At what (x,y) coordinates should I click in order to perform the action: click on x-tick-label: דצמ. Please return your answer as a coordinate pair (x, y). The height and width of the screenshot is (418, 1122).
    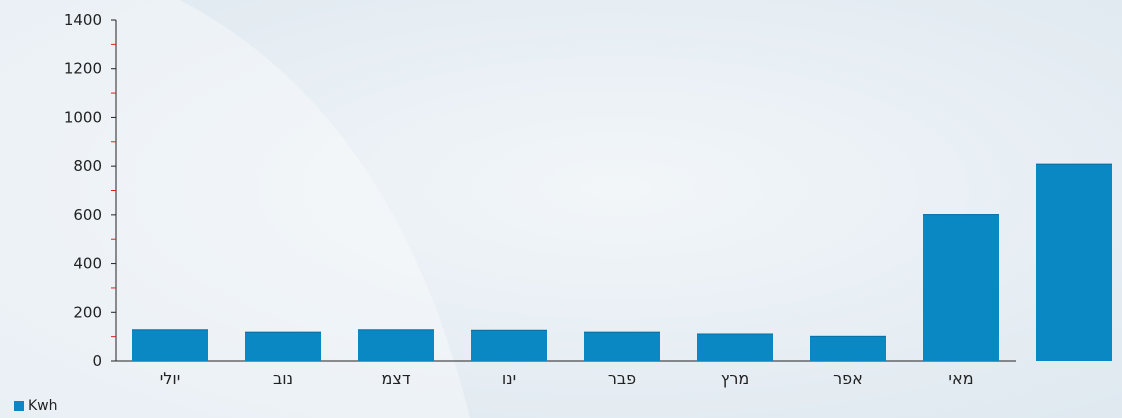
    Looking at the image, I should click on (395, 378).